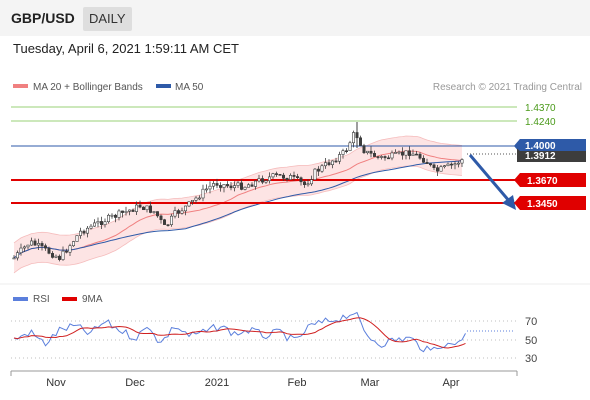 This screenshot has height=400, width=590. What do you see at coordinates (540, 108) in the screenshot?
I see `target-label-1: 1.4370` at bounding box center [540, 108].